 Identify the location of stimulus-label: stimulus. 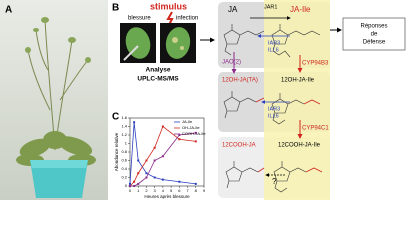
(168, 6).